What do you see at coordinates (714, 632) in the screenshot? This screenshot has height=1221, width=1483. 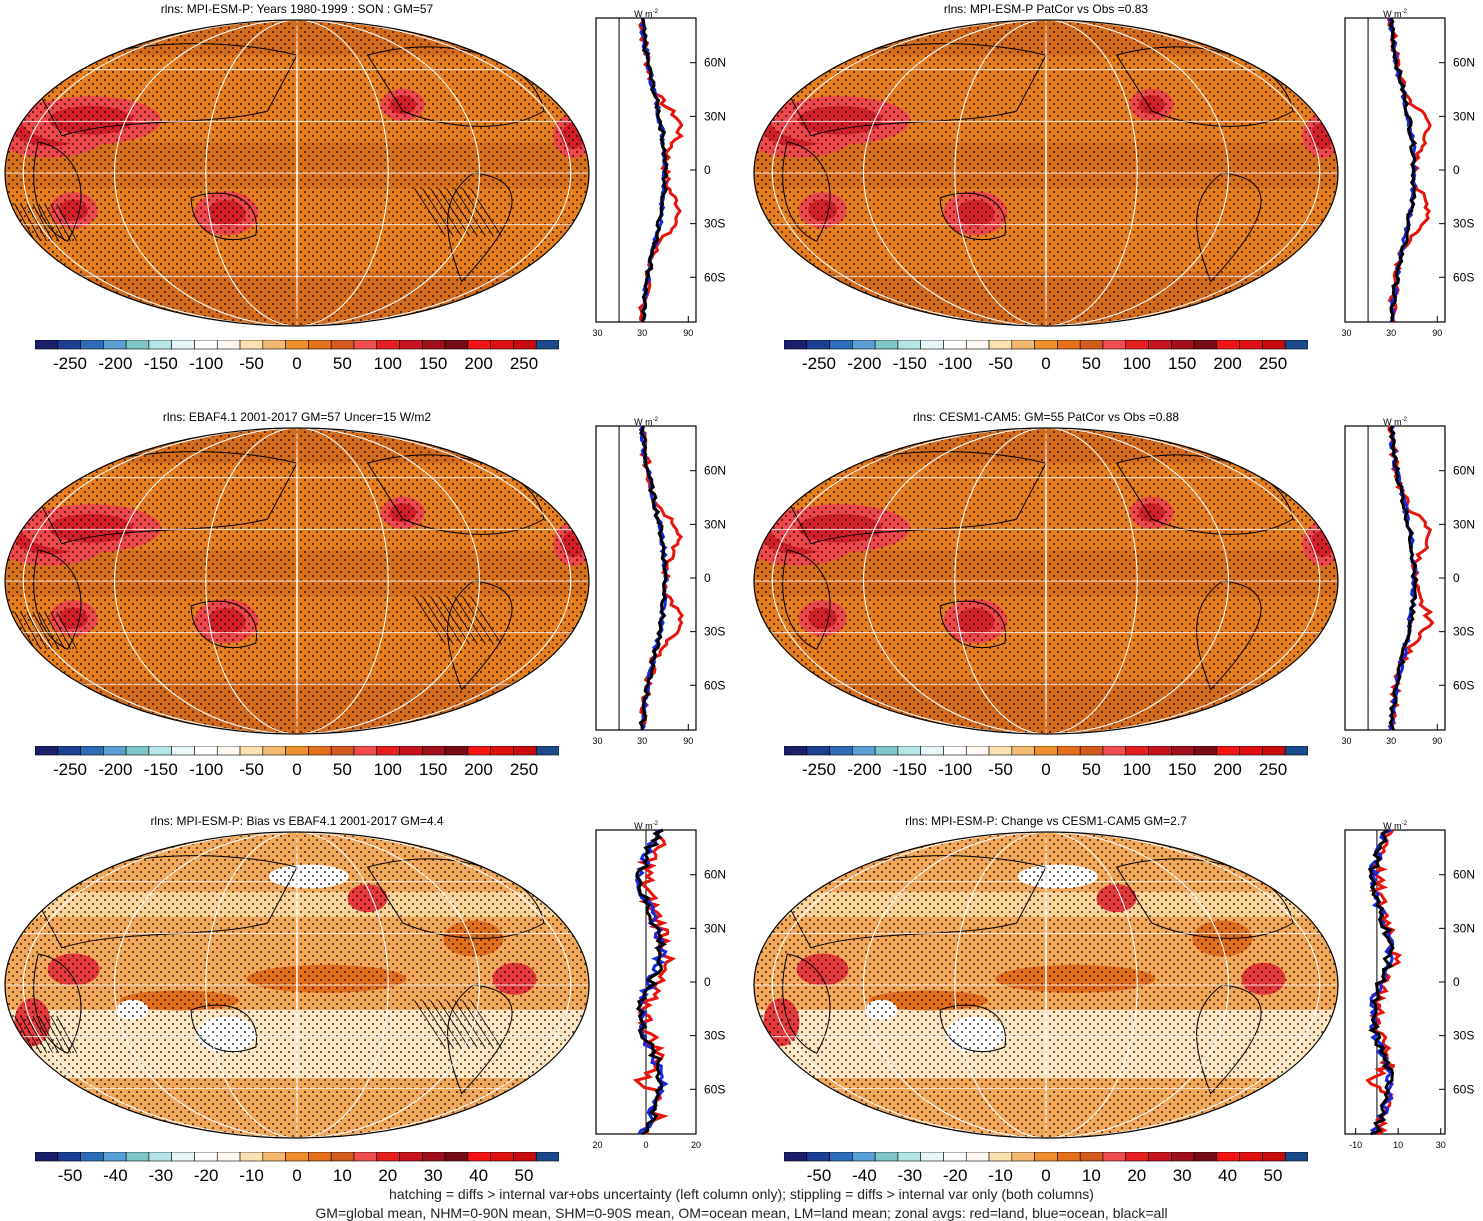 I see `lat-tick-label: 30S` at bounding box center [714, 632].